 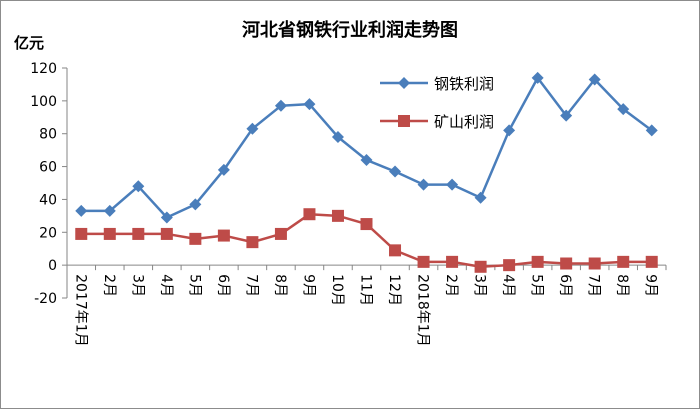 What do you see at coordinates (48, 184) in the screenshot?
I see `y-axis-ticks: -20 0 20 40 60 80 100 120` at bounding box center [48, 184].